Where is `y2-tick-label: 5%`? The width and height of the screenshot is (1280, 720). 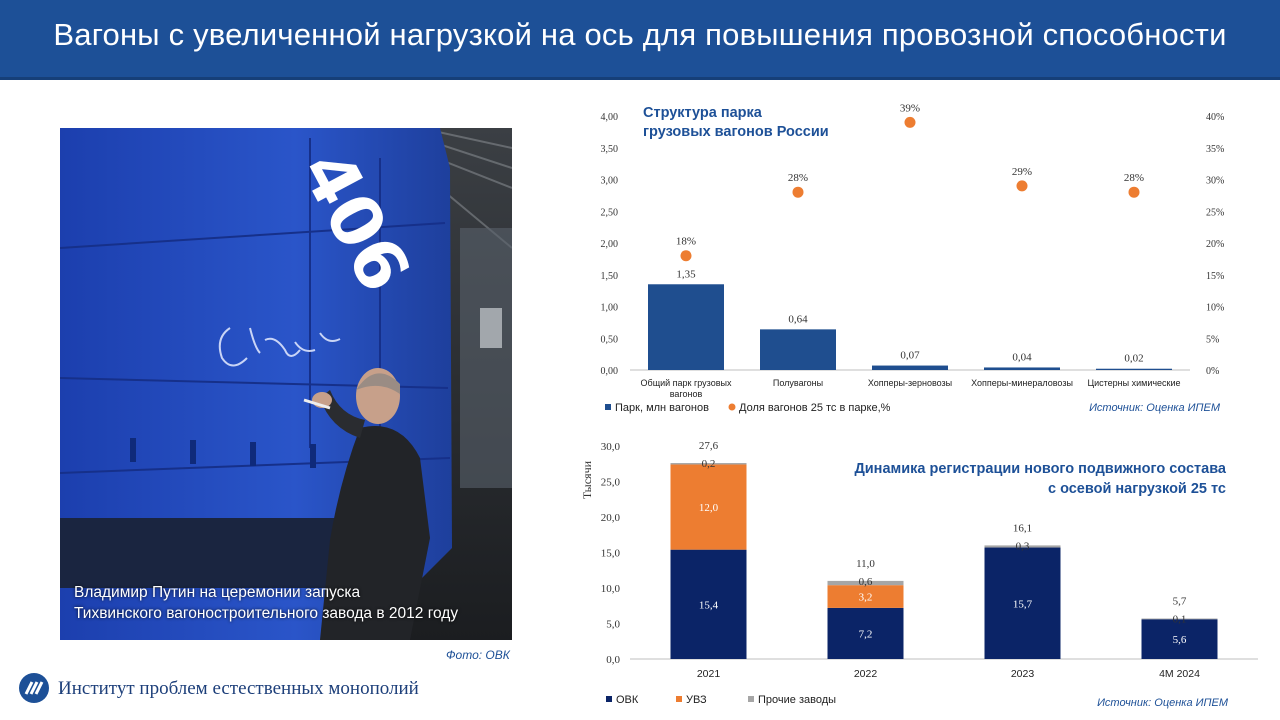
y2-tick-label: 5% is located at coordinates (1212, 339).